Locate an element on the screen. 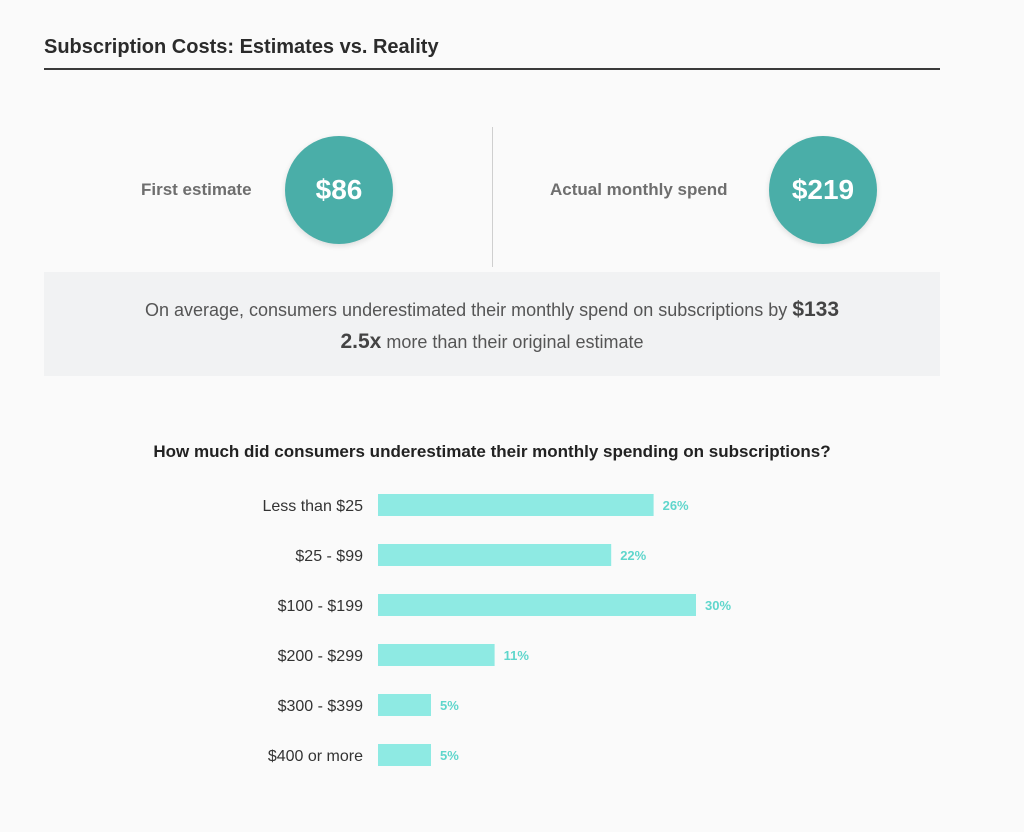  actual-spend-circle: $219 is located at coordinates (823, 190).